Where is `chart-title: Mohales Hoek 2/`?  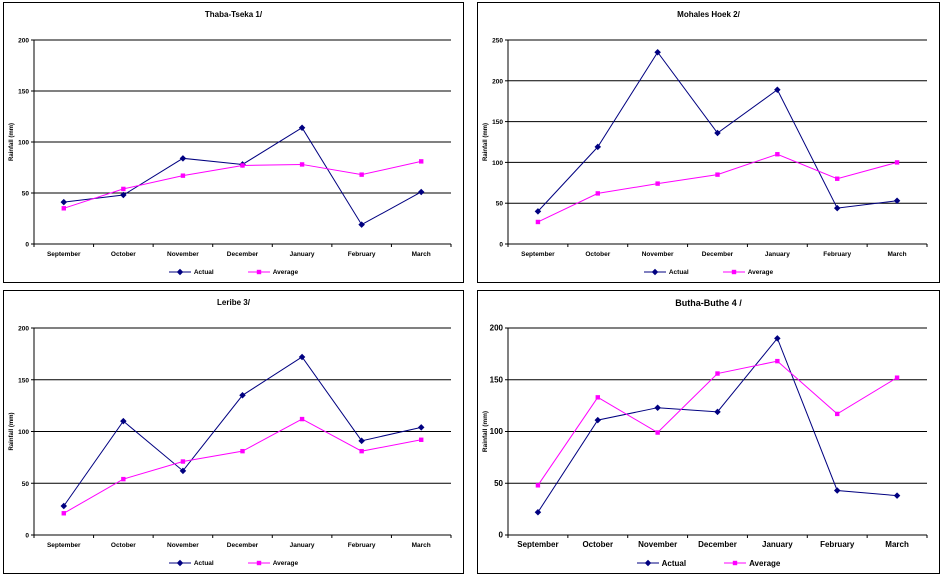 chart-title: Mohales Hoek 2/ is located at coordinates (708, 14).